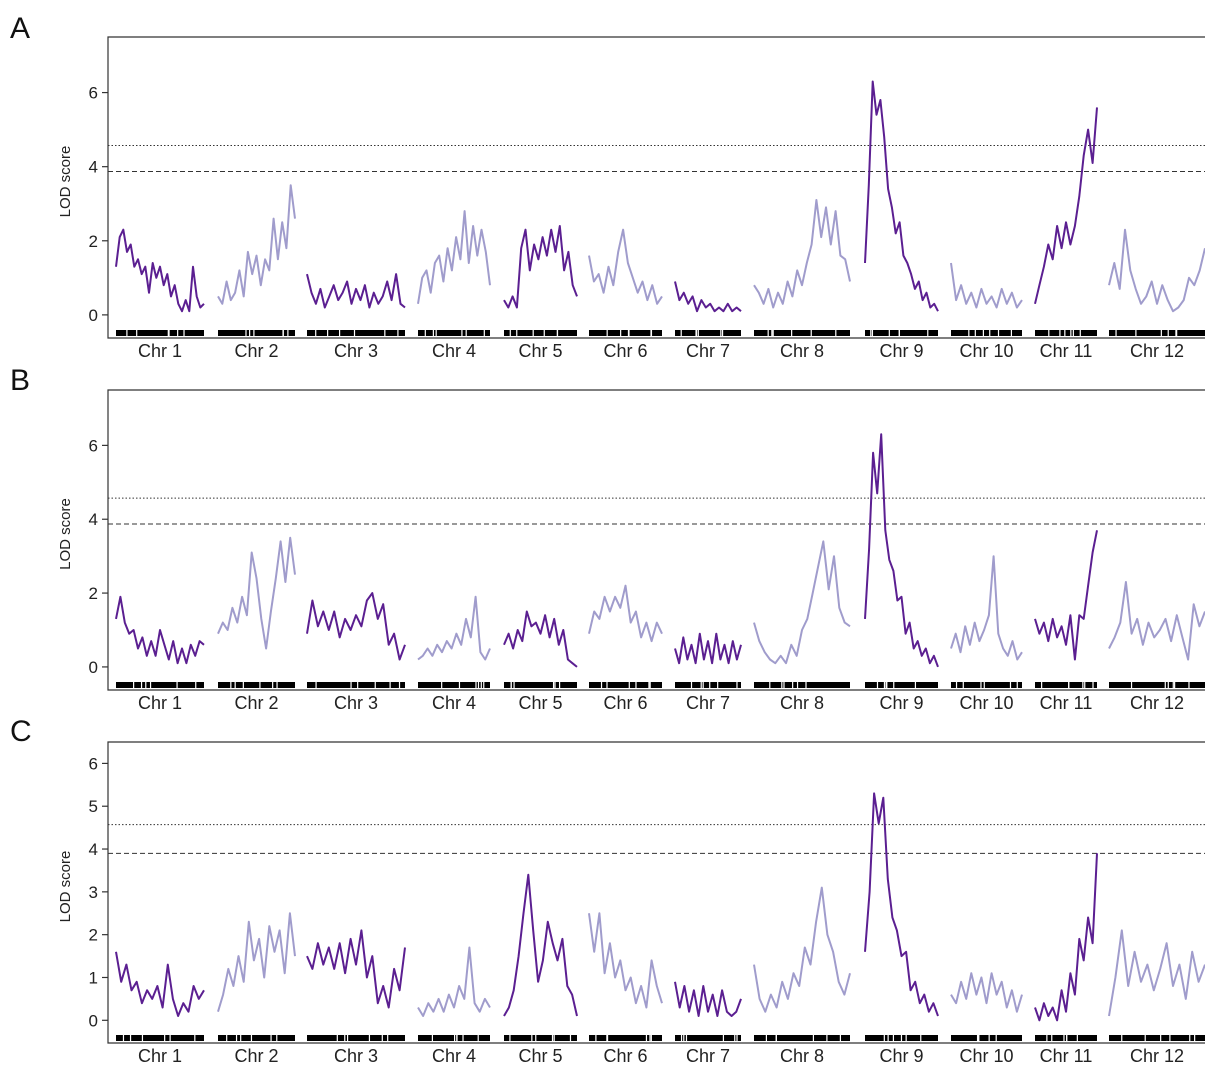 The height and width of the screenshot is (1065, 1205). Describe the element at coordinates (93, 519) in the screenshot. I see `y-tick-label: 4` at that location.